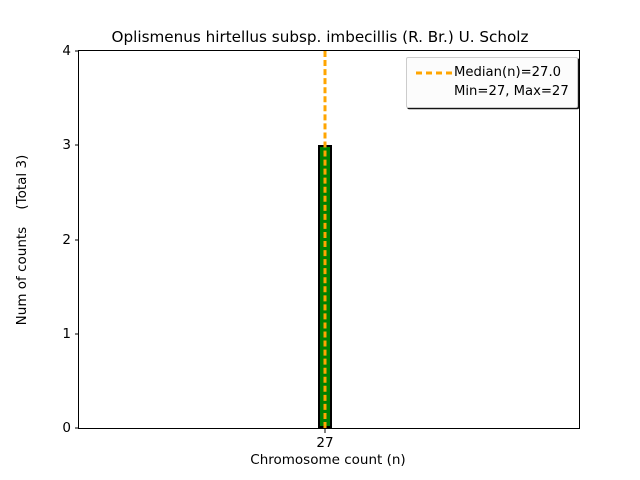 Image resolution: width=640 pixels, height=480 pixels. I want to click on legend: Median(n)=27.0 Min=27, Max=27, so click(492, 82).